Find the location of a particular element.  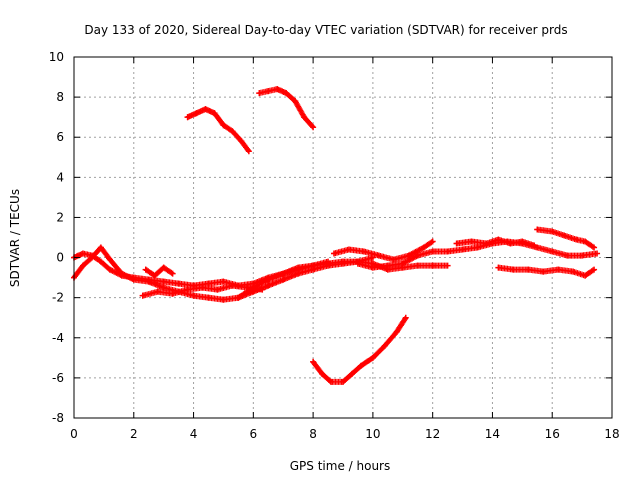

y-tick-label: -6 is located at coordinates (58, 378).